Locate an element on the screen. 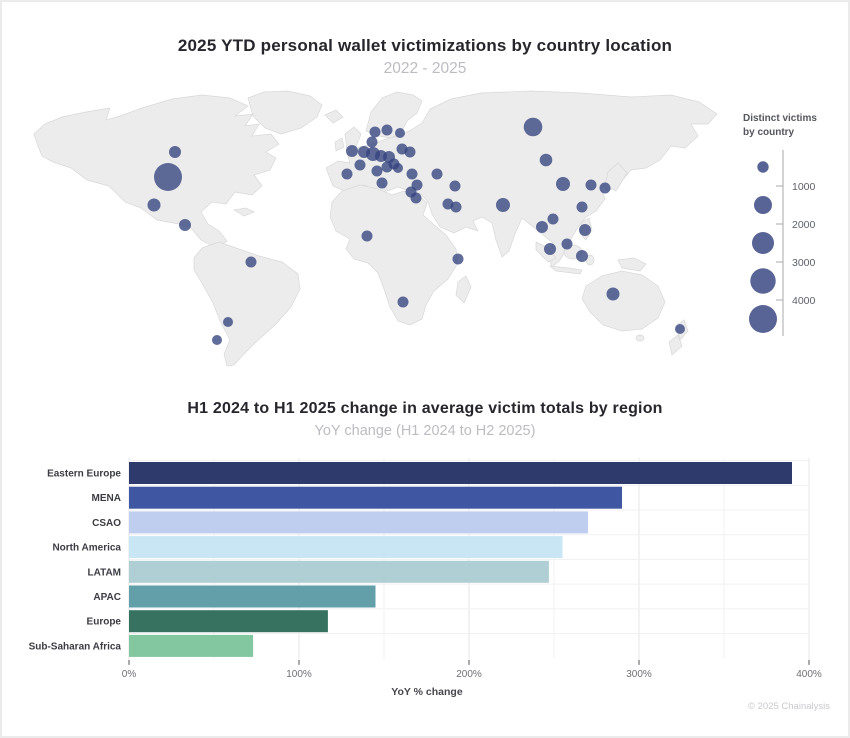 The height and width of the screenshot is (738, 850). land-madagascar is located at coordinates (463, 289).